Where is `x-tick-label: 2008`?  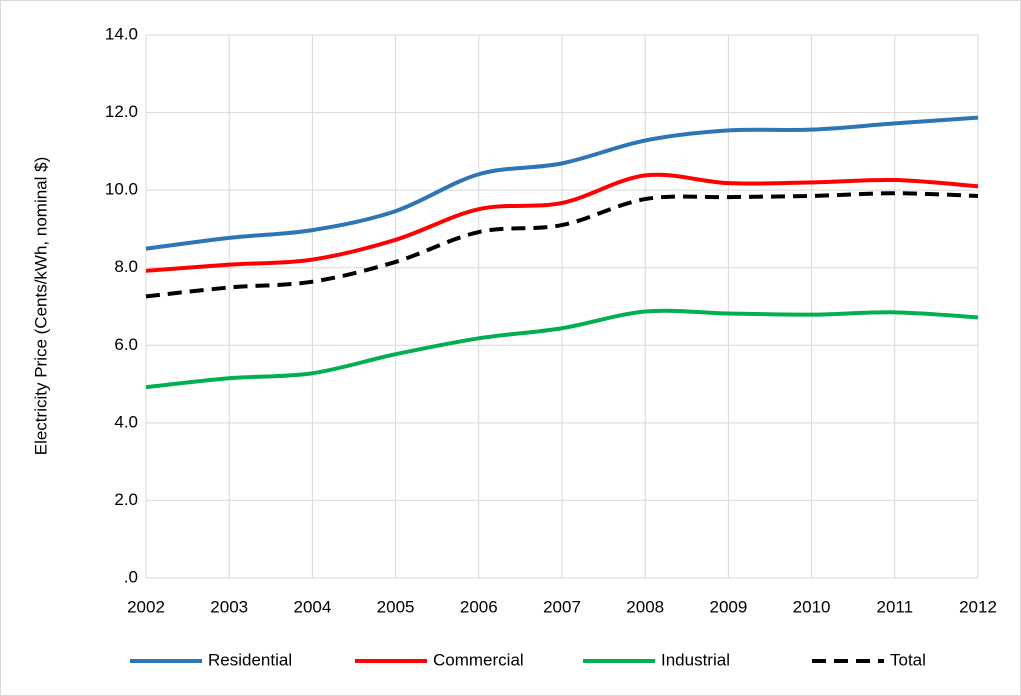 x-tick-label: 2008 is located at coordinates (645, 606).